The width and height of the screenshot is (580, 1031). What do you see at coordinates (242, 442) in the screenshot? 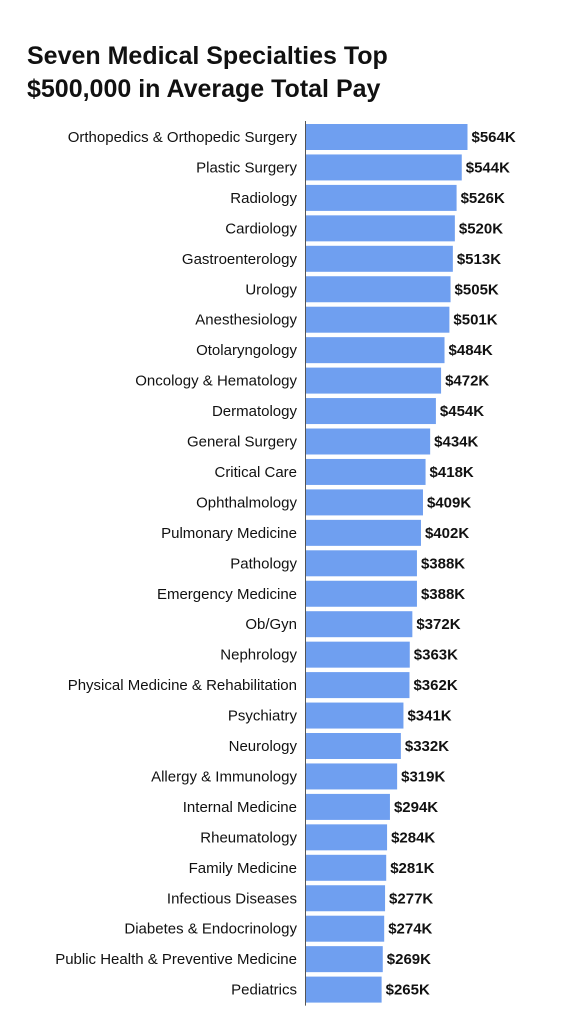
I see `category-label: General Surgery` at bounding box center [242, 442].